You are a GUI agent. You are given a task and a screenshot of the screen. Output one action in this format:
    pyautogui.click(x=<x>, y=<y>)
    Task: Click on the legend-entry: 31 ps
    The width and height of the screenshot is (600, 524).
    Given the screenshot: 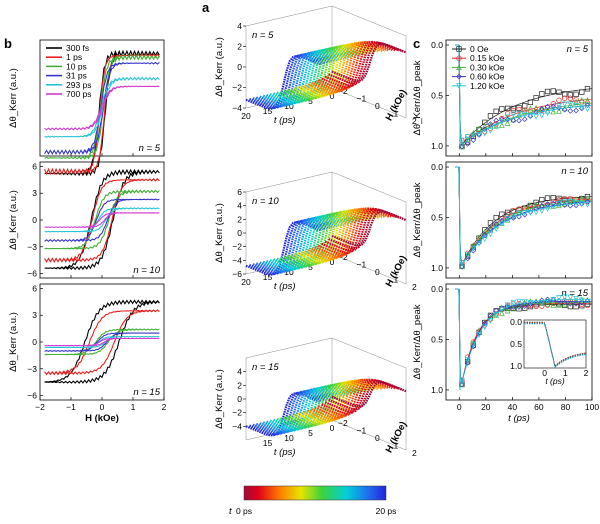 What is the action you would take?
    pyautogui.click(x=76, y=76)
    